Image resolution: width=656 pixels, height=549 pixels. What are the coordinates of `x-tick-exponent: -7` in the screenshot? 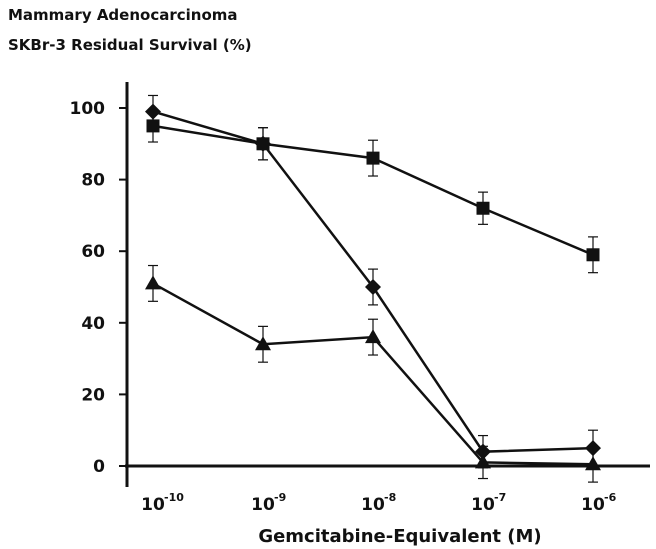 It's located at (500, 497).